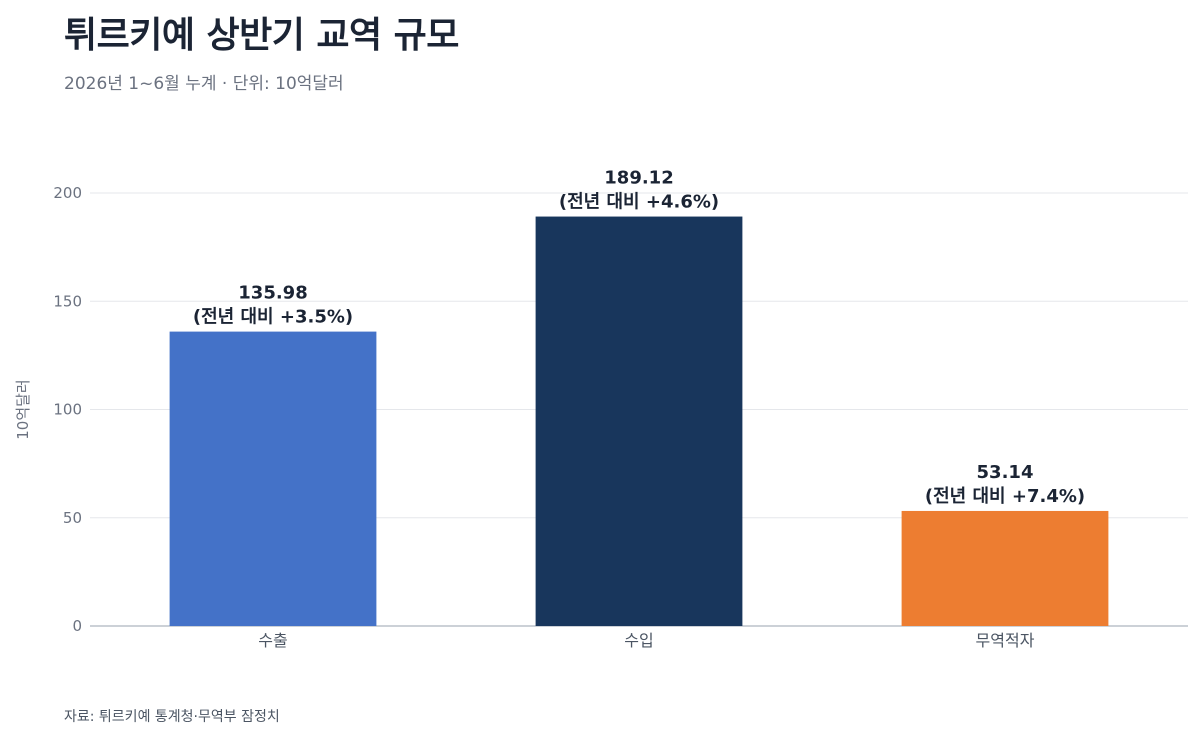 This screenshot has height=739, width=1200. Describe the element at coordinates (67, 410) in the screenshot. I see `y-tick-label: 100` at that location.